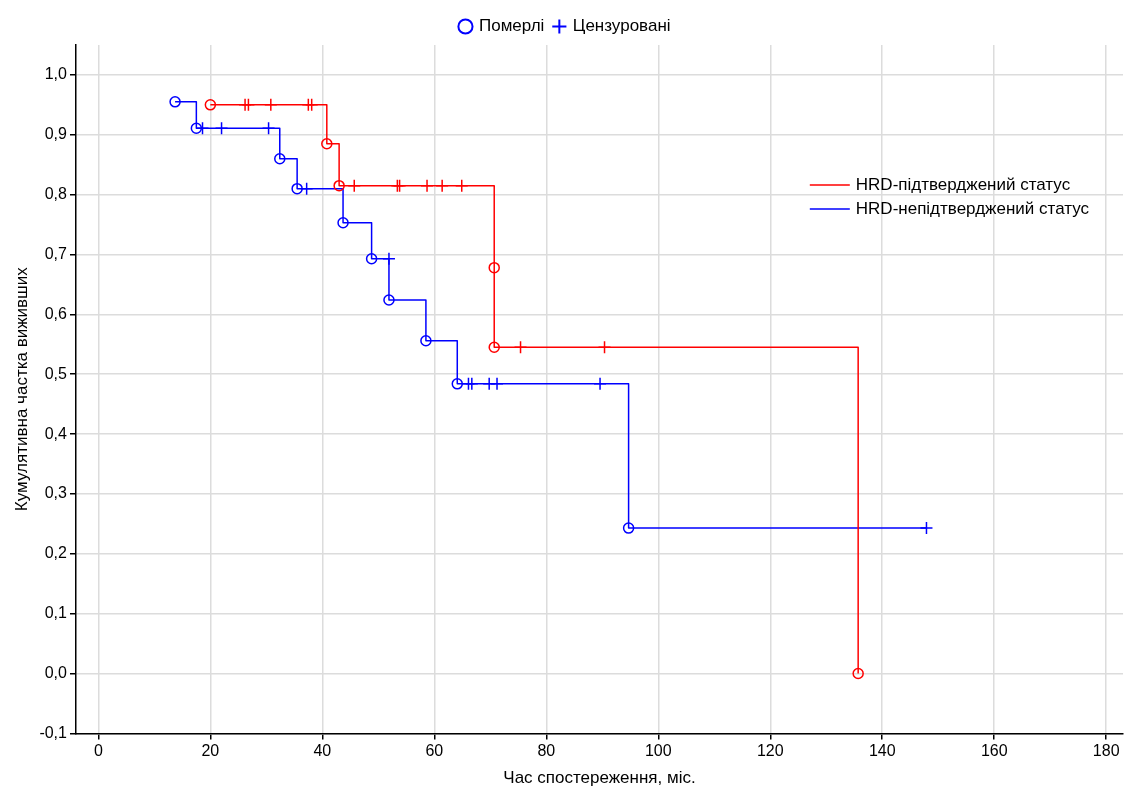  I want to click on legend-label: Померлі, so click(511, 26).